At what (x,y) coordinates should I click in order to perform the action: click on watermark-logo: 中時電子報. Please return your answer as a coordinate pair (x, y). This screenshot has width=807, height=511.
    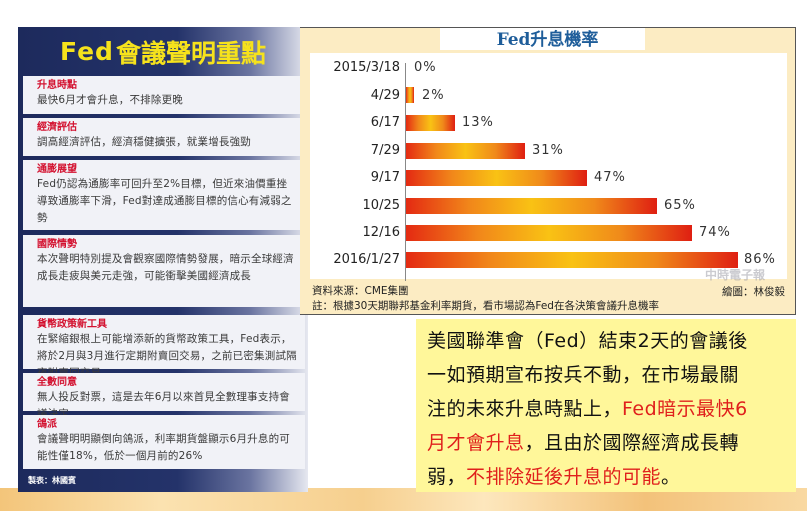
    Looking at the image, I should click on (734, 275).